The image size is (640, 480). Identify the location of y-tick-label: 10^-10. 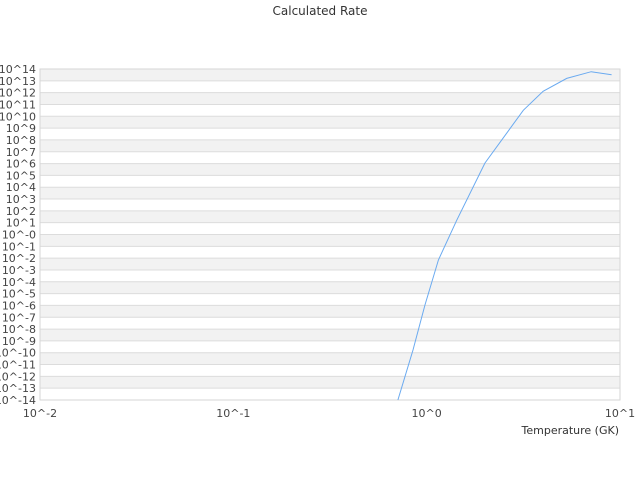
(18, 353).